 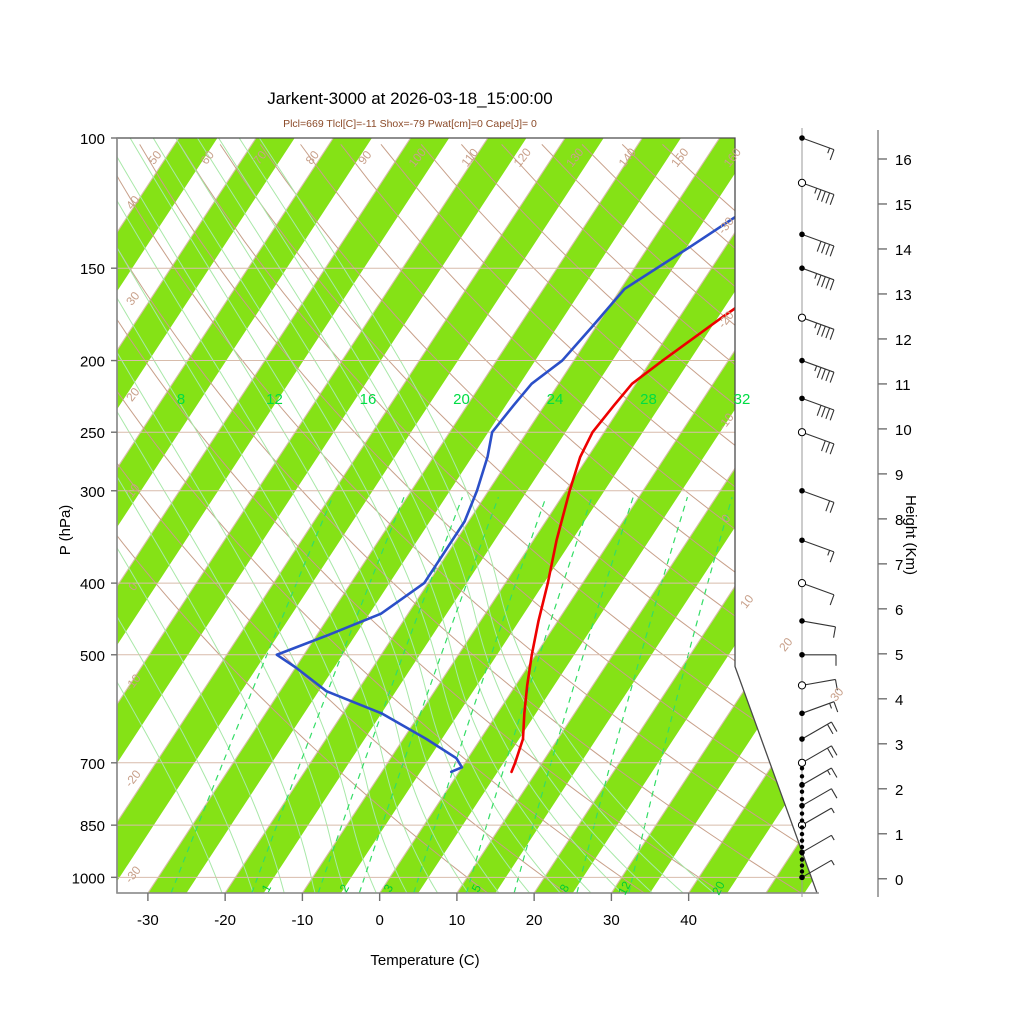 What do you see at coordinates (92, 492) in the screenshot?
I see `pressure-tick-label: 300` at bounding box center [92, 492].